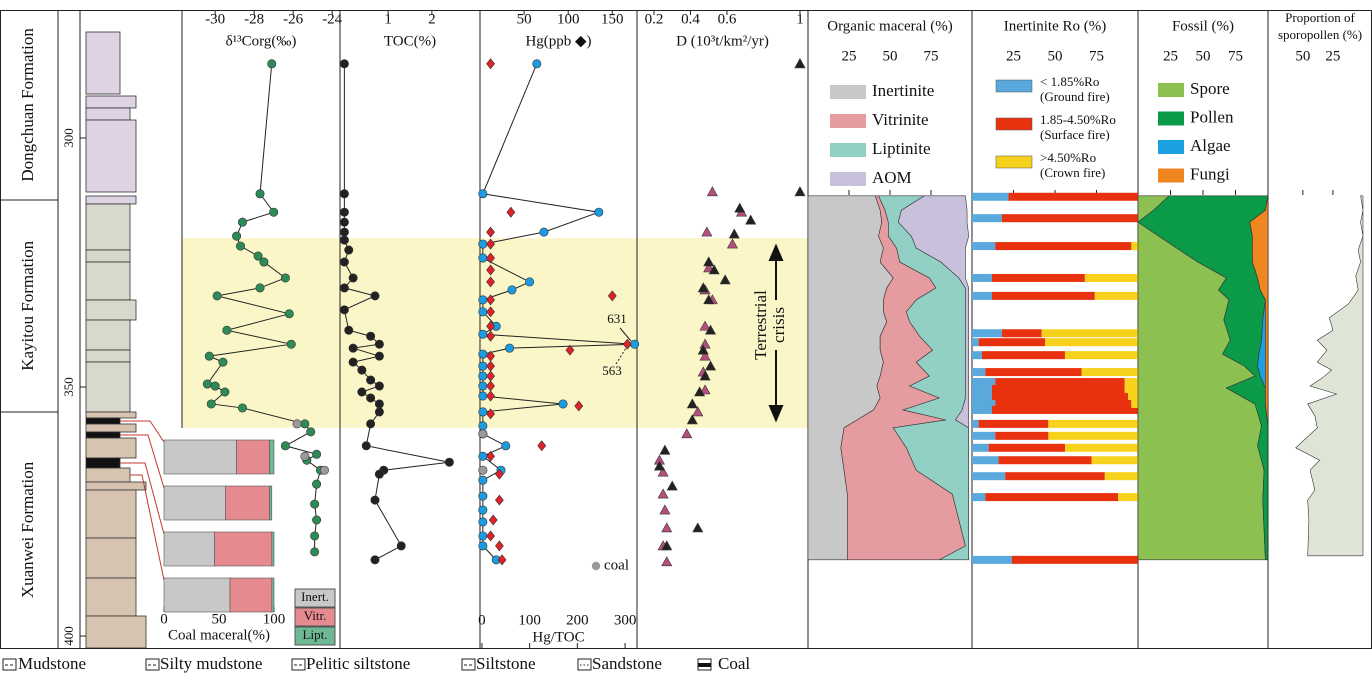  I want to click on legend-label: coal, so click(616, 565).